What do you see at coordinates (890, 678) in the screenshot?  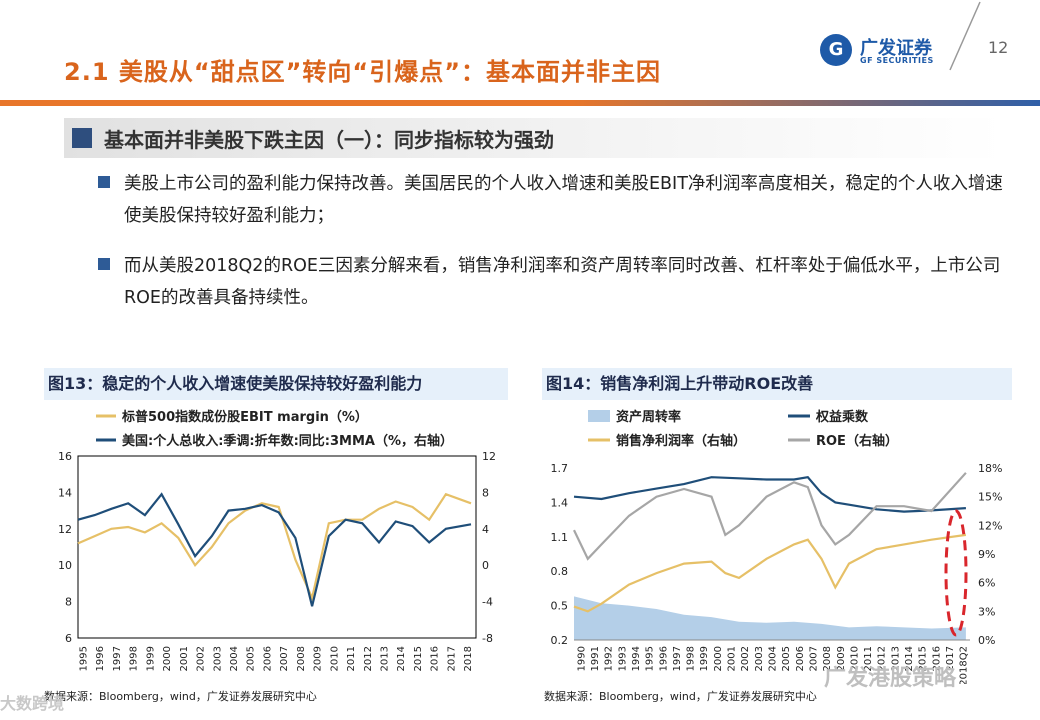 I see `watermark-right: 广发港股策略` at bounding box center [890, 678].